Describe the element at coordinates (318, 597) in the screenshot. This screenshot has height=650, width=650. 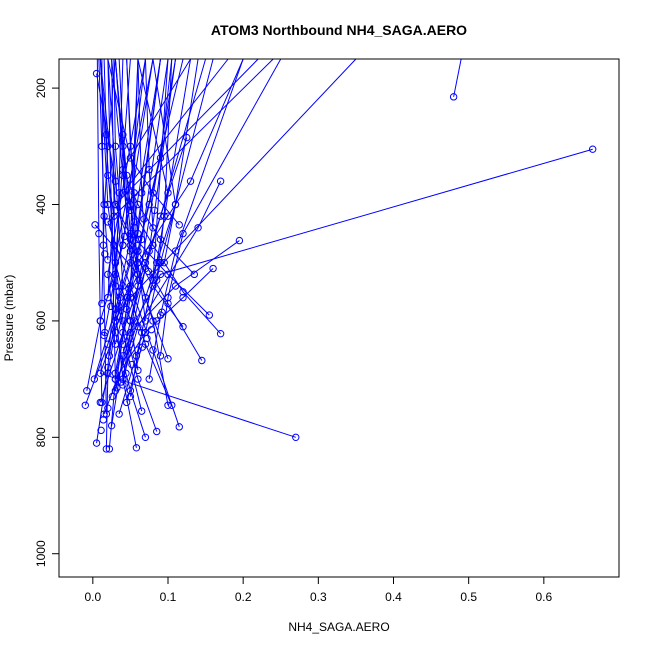
I see `x-tick-label: 0.3` at that location.